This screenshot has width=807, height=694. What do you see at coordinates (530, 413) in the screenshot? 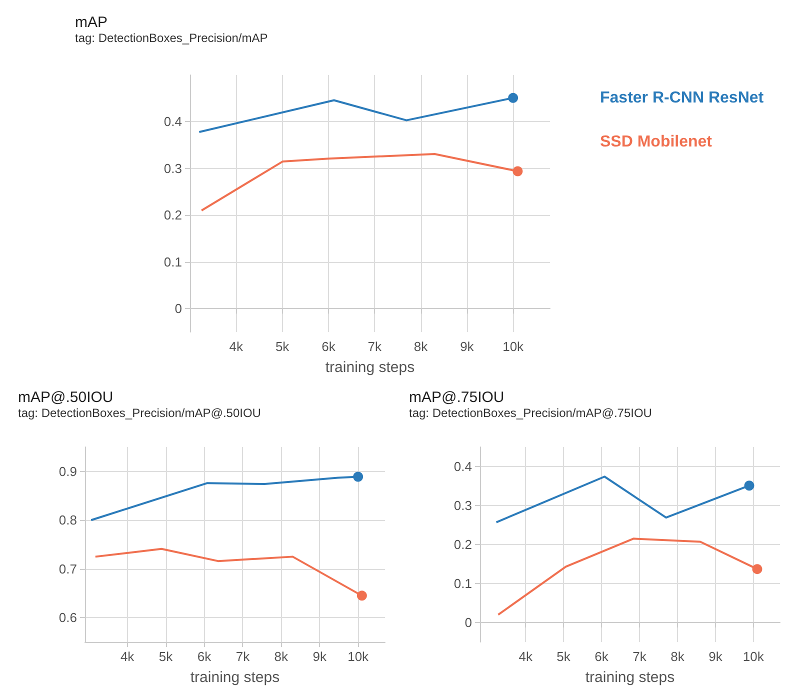
I see `chart-subtitle: tag: DetectionBoxes_Precision/mAP@.75IOU` at bounding box center [530, 413].